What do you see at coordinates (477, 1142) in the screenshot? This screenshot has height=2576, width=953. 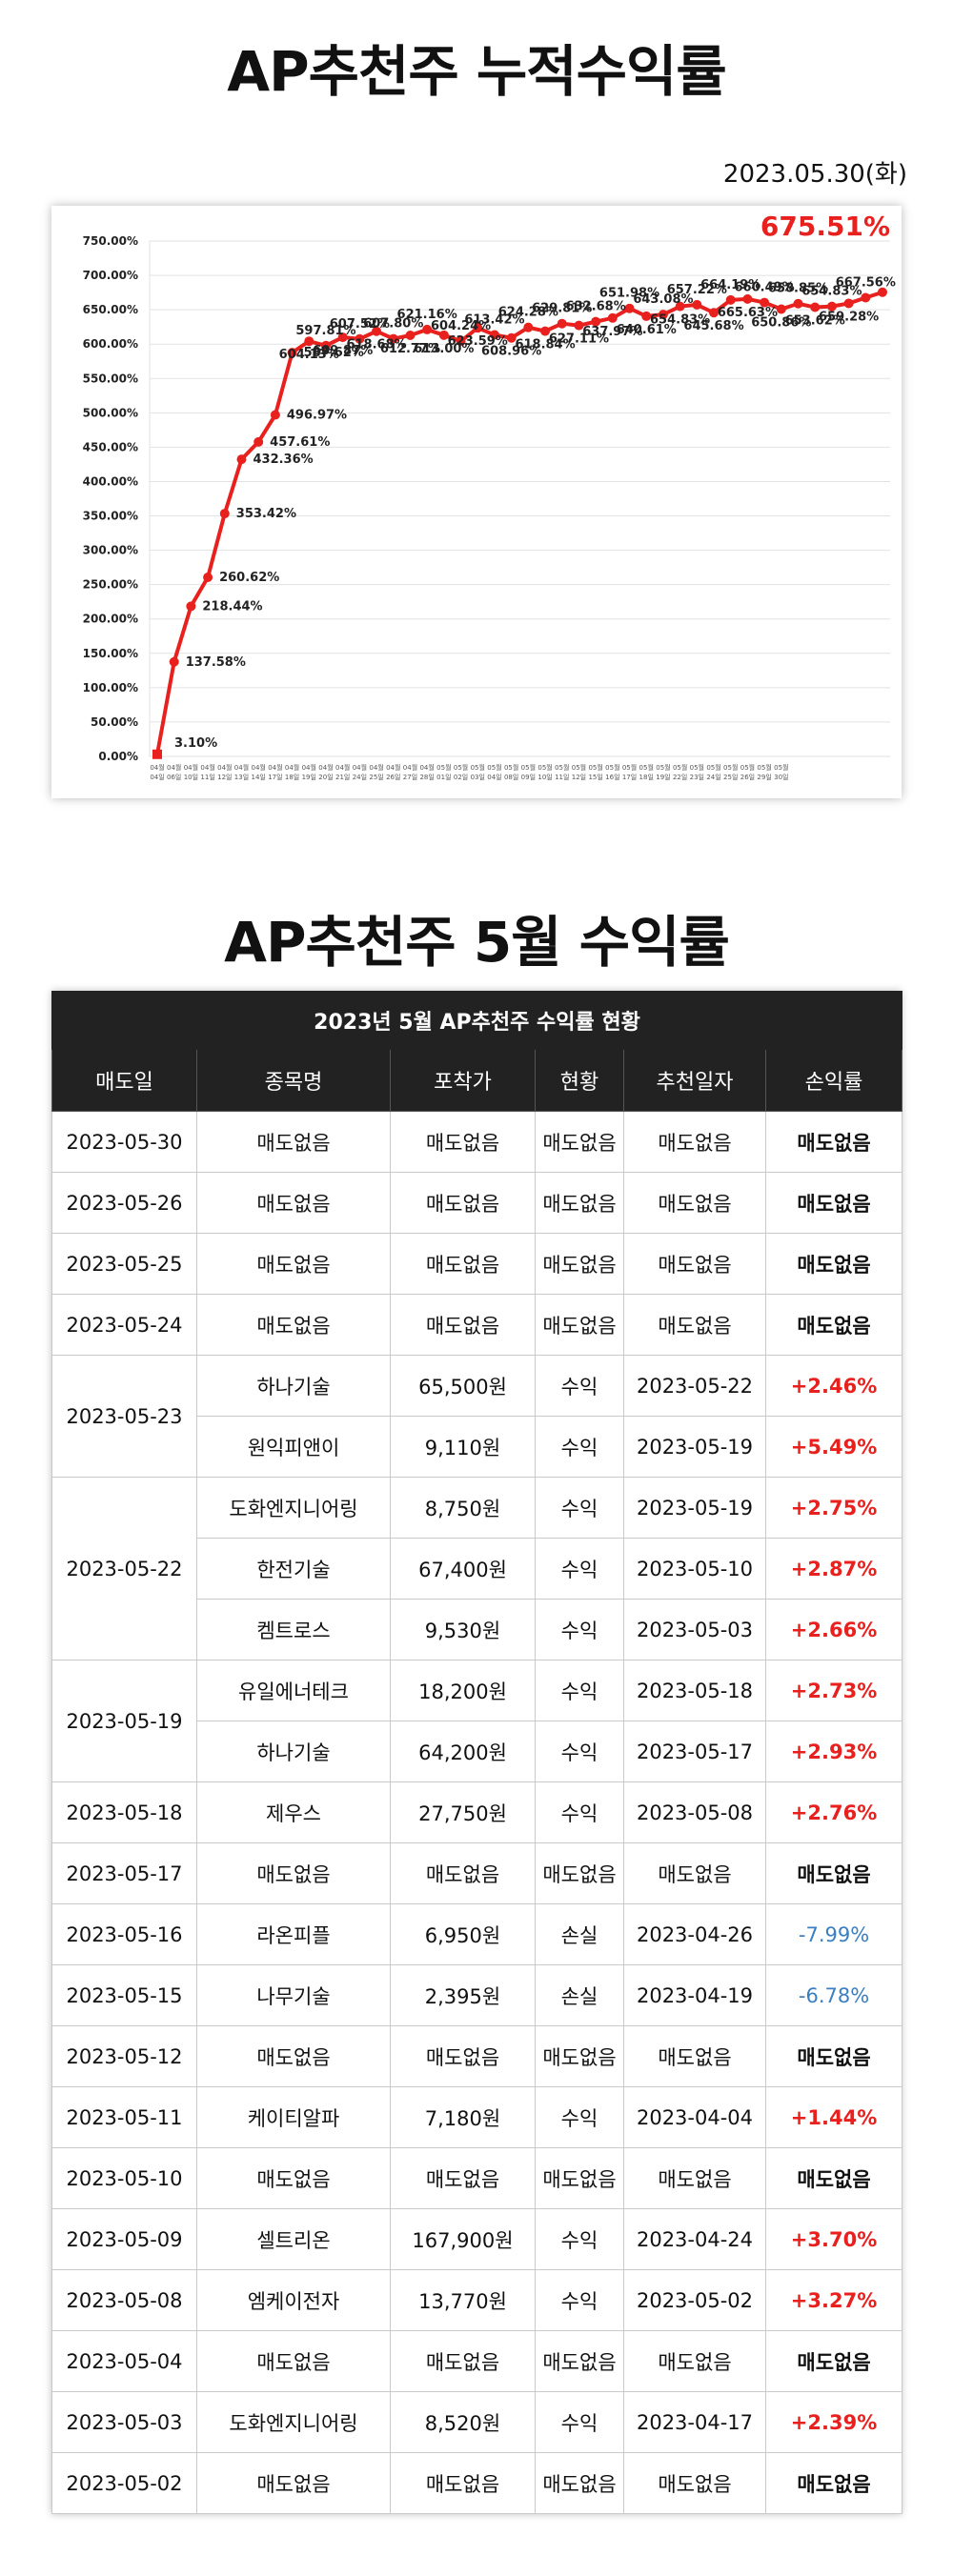 I see `table-row: 2023-05-30 매도없음 매도없음 매도없음 매도없음 매도없음` at bounding box center [477, 1142].